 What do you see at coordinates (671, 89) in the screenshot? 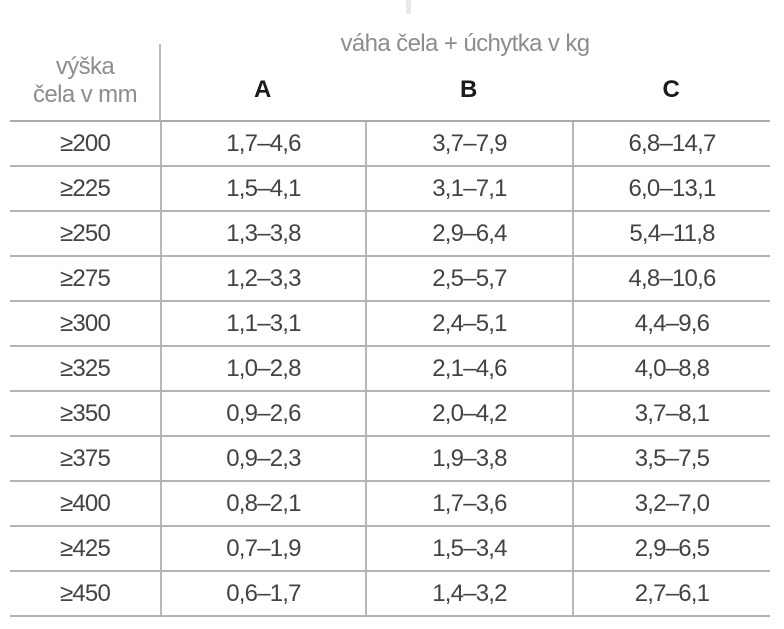
I see `column-header-c: C` at bounding box center [671, 89].